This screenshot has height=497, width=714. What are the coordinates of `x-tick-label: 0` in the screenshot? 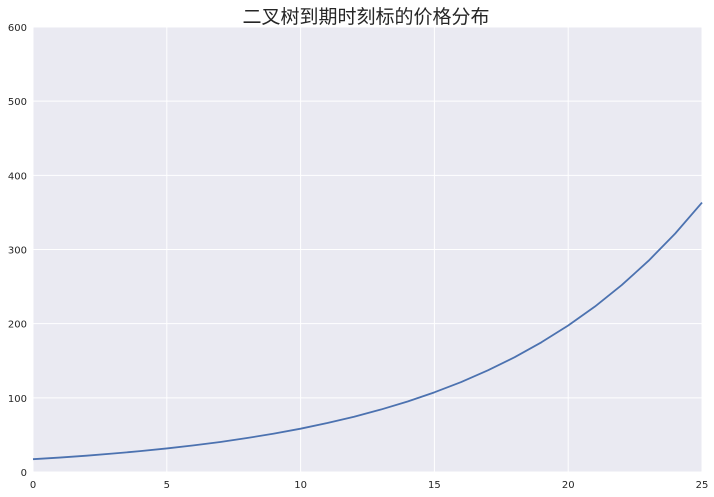 It's located at (33, 485).